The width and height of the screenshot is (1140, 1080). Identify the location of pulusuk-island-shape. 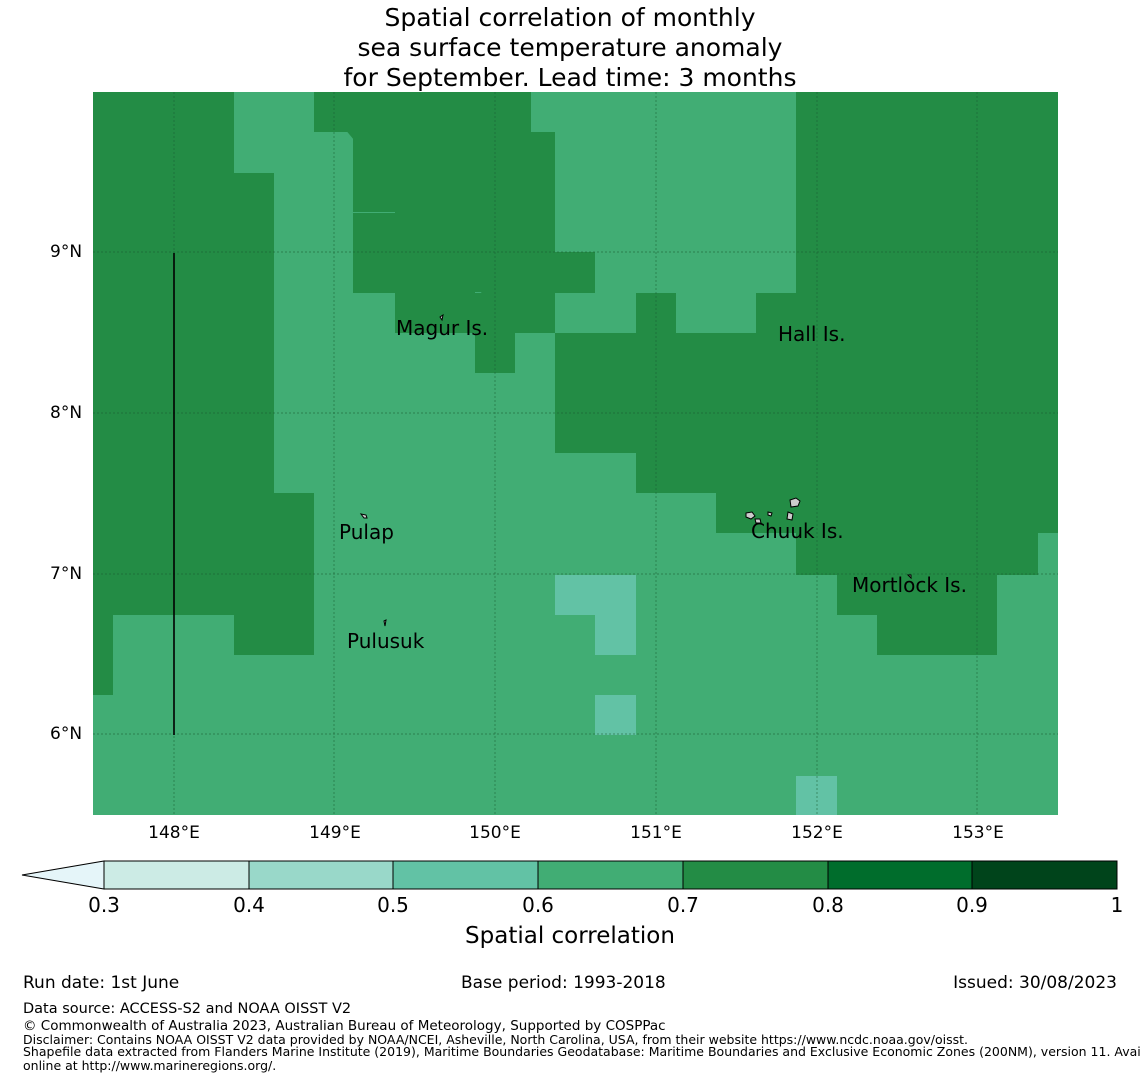
(385, 623).